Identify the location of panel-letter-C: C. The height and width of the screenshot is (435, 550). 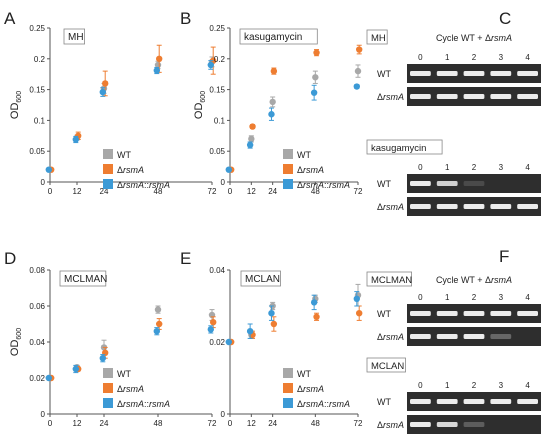
(505, 18).